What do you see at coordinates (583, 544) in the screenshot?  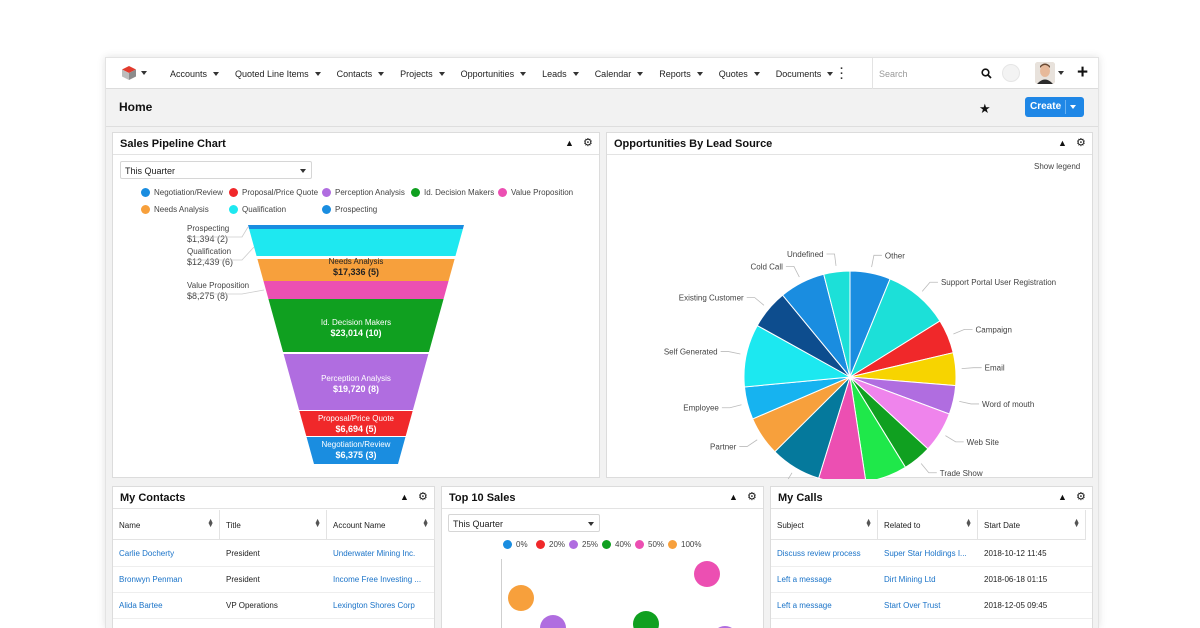 I see `legend-item: 25%` at bounding box center [583, 544].